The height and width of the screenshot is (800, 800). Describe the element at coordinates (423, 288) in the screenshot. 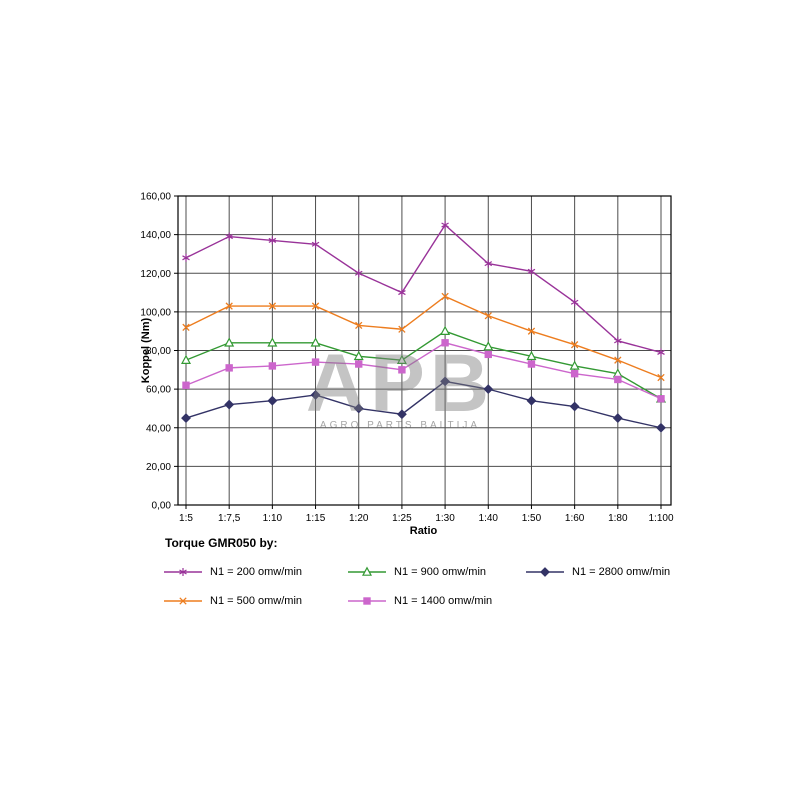

I see `series-asterisk` at that location.